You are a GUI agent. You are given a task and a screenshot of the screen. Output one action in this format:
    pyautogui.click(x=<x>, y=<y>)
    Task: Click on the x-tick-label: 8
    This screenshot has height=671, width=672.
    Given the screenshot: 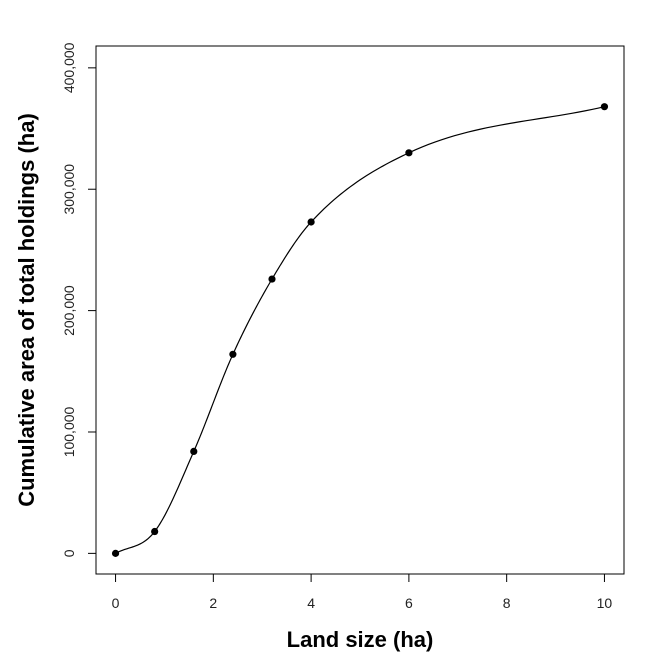 What is the action you would take?
    pyautogui.click(x=507, y=603)
    